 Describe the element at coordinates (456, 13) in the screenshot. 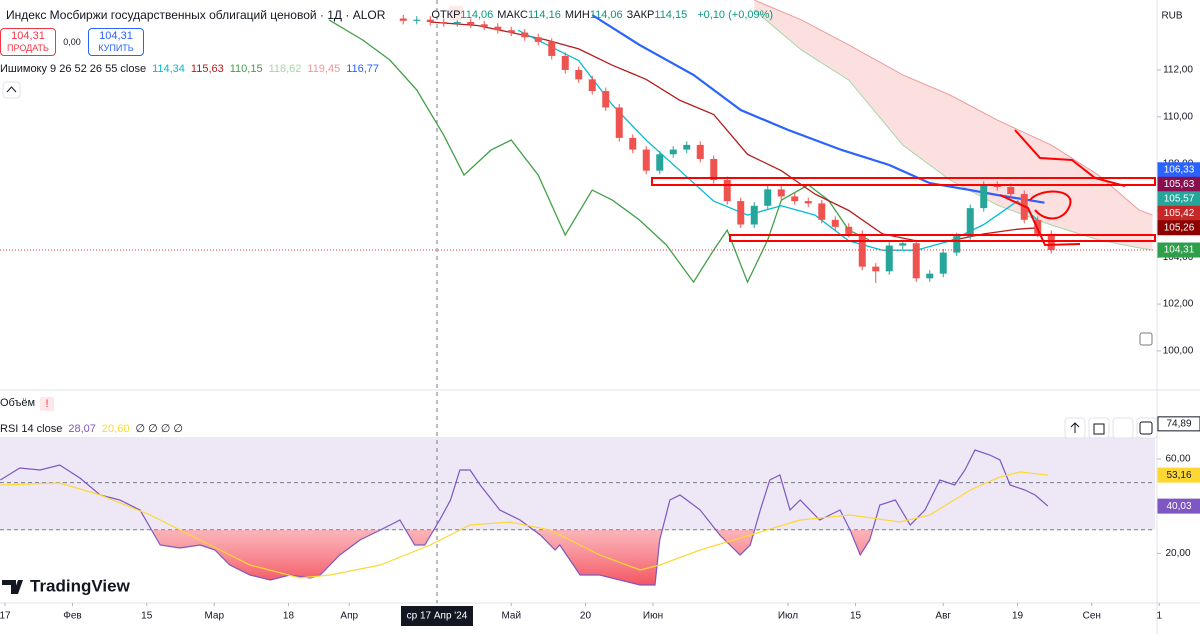

I see `alert-icon` at that location.